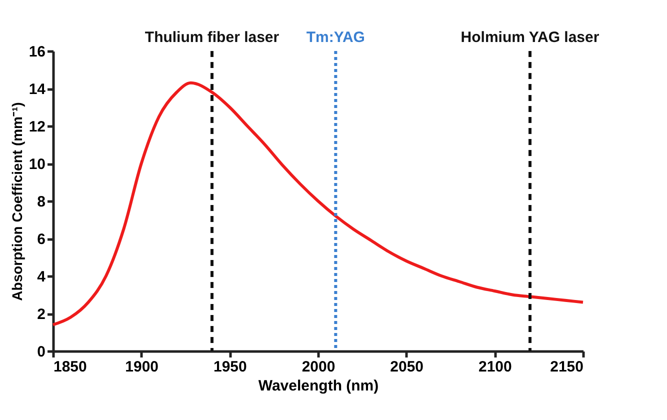  I want to click on x-tick-label: 1950, so click(230, 367).